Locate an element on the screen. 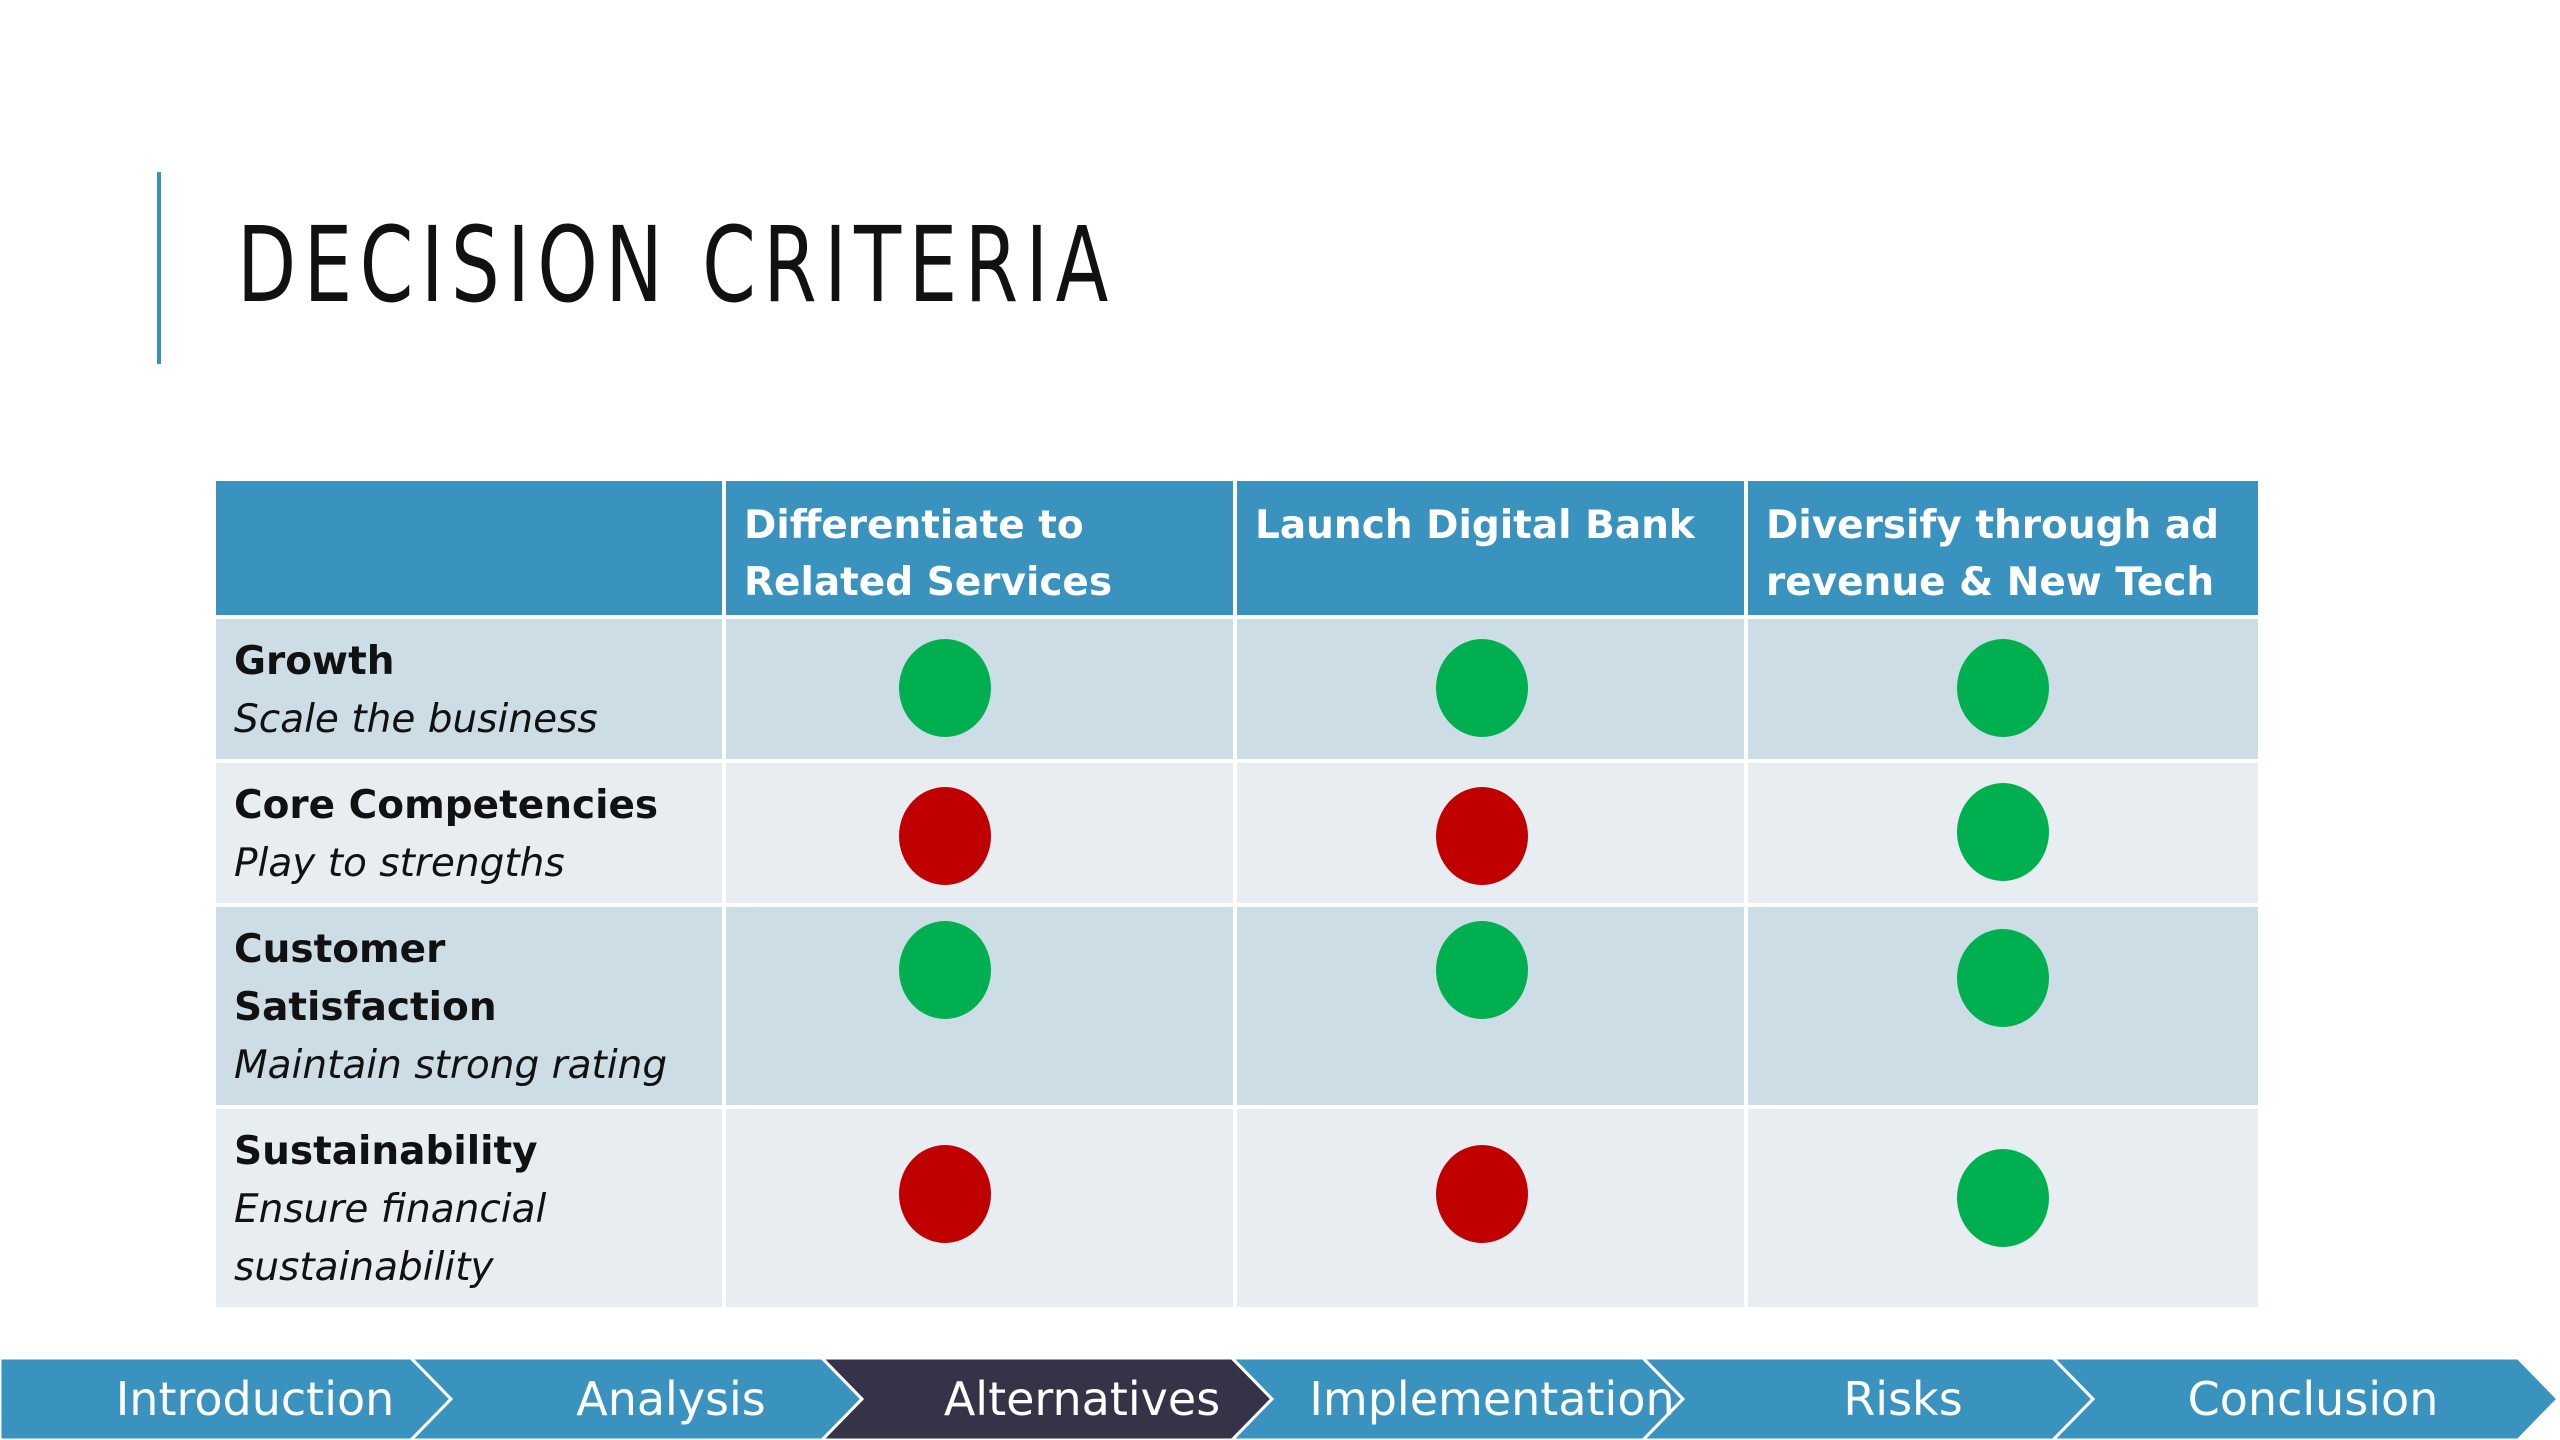 The width and height of the screenshot is (2560, 1440). title-accent-bar is located at coordinates (159, 268).